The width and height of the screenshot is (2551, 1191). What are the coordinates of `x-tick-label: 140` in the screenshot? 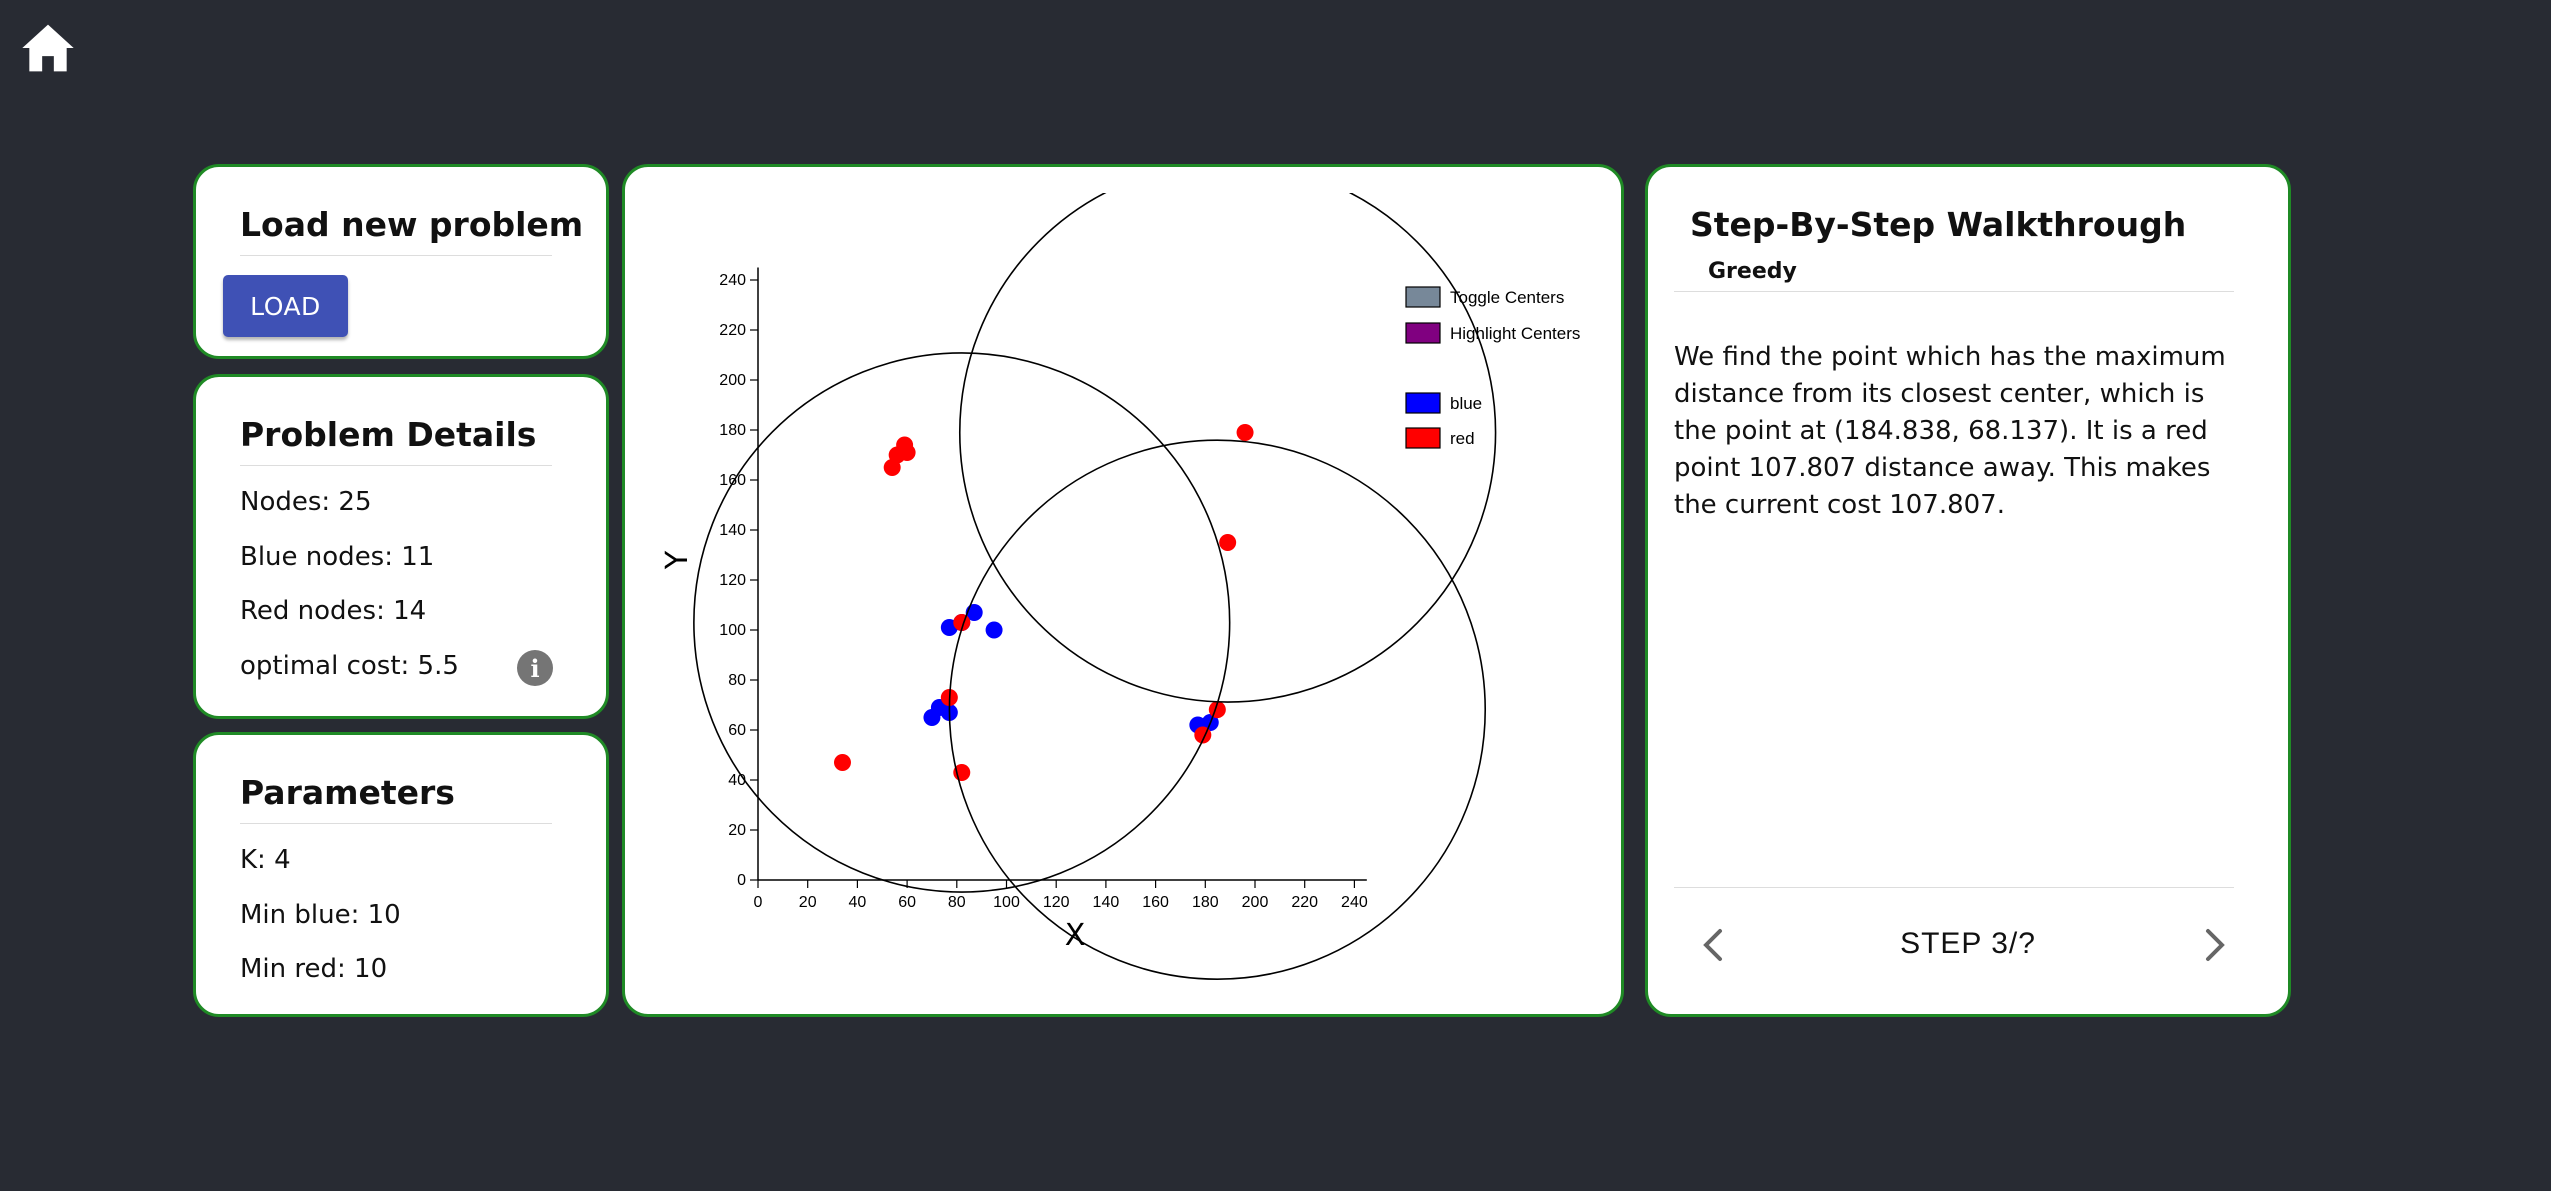 It's located at (1106, 902).